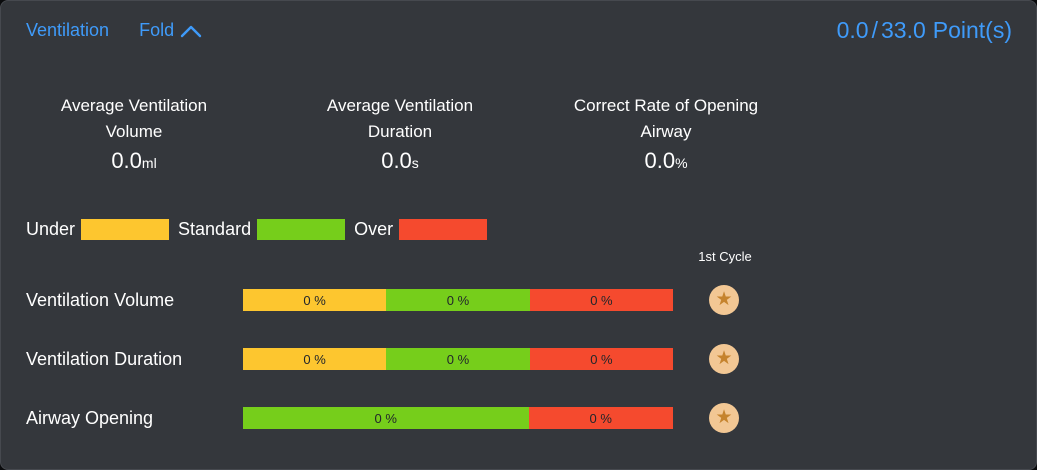  Describe the element at coordinates (191, 31) in the screenshot. I see `chevron-up-icon` at that location.